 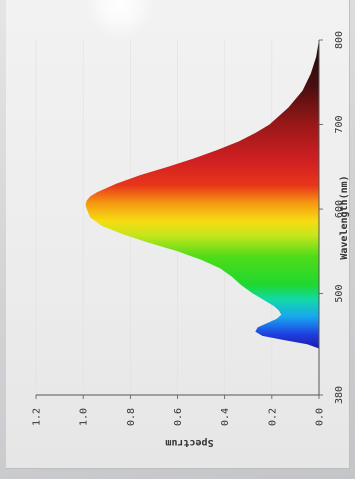 What do you see at coordinates (339, 124) in the screenshot?
I see `x-tick-label: 700` at bounding box center [339, 124].